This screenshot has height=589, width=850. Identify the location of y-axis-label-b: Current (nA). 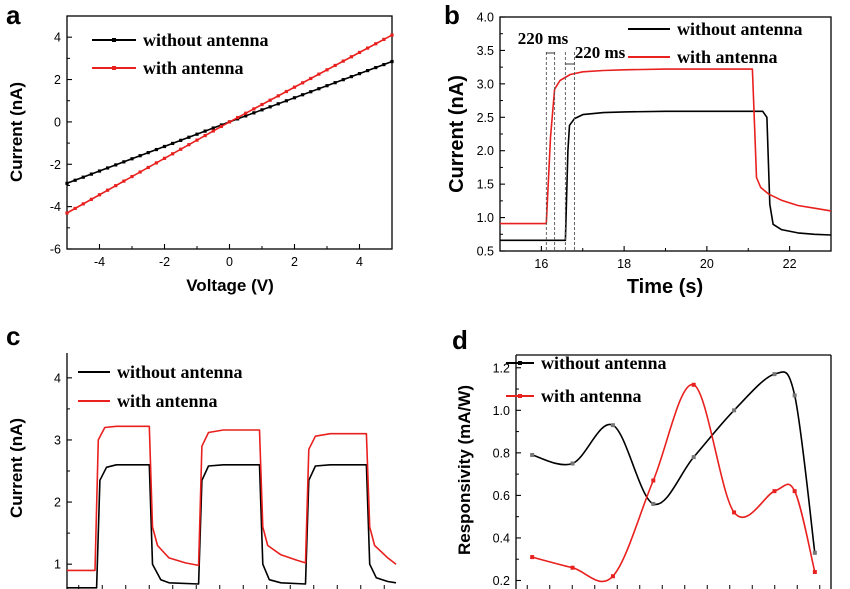
(457, 134).